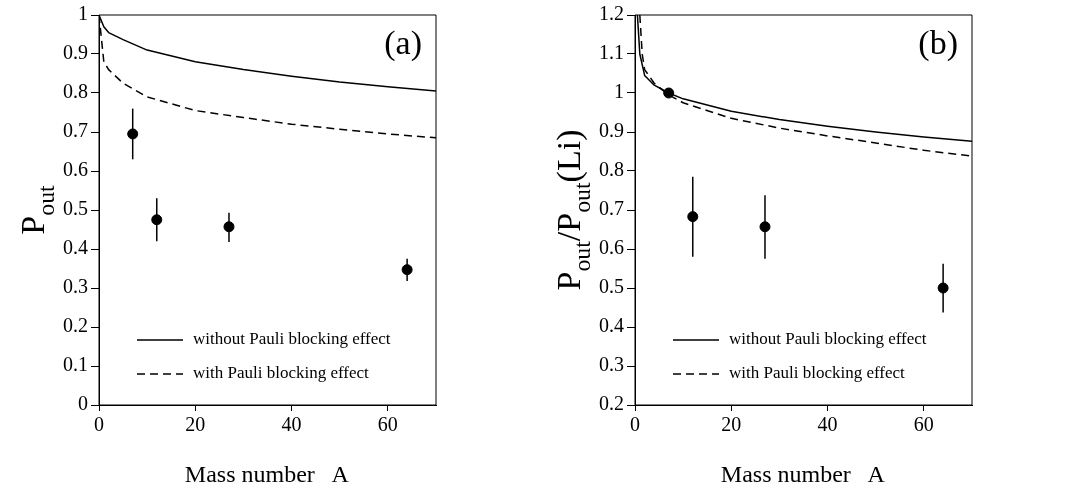  Describe the element at coordinates (37, 209) in the screenshot. I see `y-axis-title: Pout` at that location.